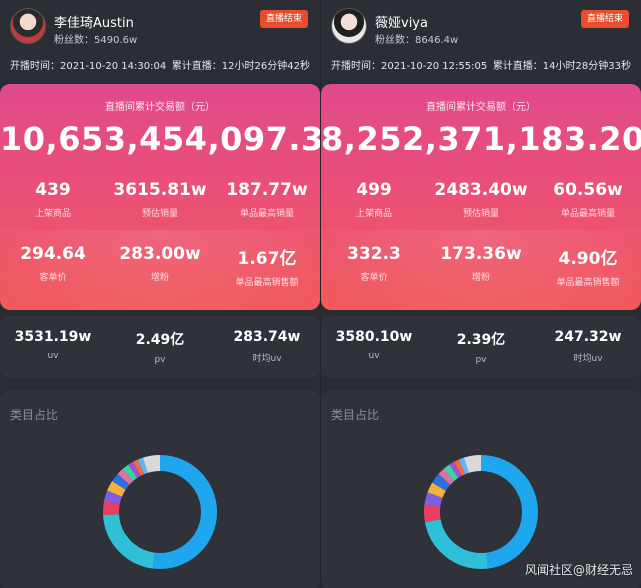  Describe the element at coordinates (267, 337) in the screenshot. I see `traffic-value: 283.74w` at that location.